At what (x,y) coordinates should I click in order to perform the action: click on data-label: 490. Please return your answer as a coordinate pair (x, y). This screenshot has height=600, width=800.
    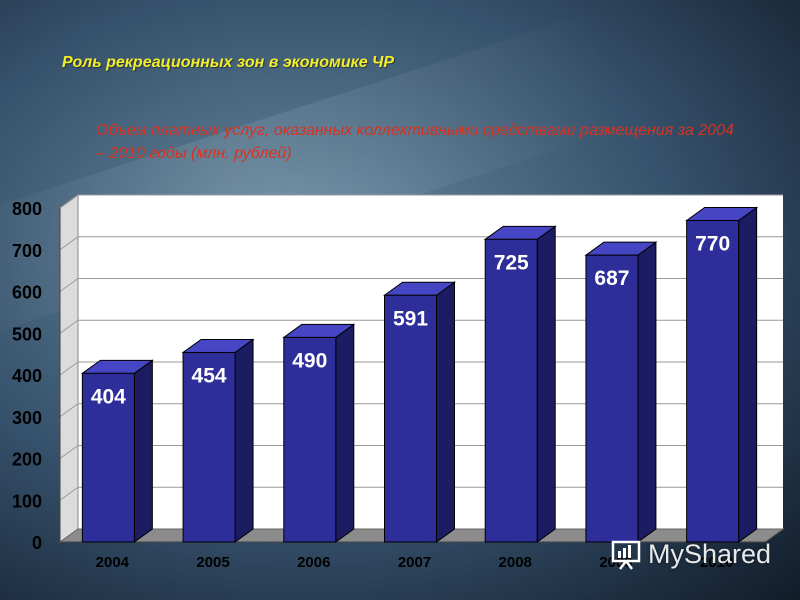
    Looking at the image, I should click on (309, 360).